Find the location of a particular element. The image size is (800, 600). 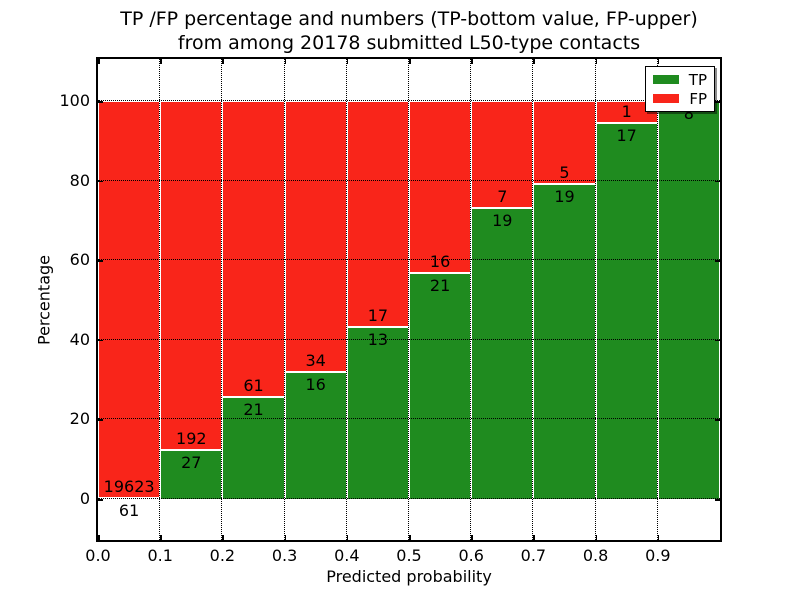

fp-count-label-4: 17 is located at coordinates (378, 315).